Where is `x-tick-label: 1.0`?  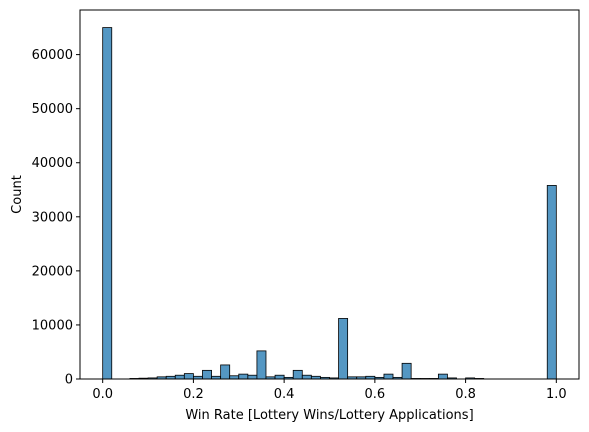
x-tick-label: 1.0 is located at coordinates (556, 394).